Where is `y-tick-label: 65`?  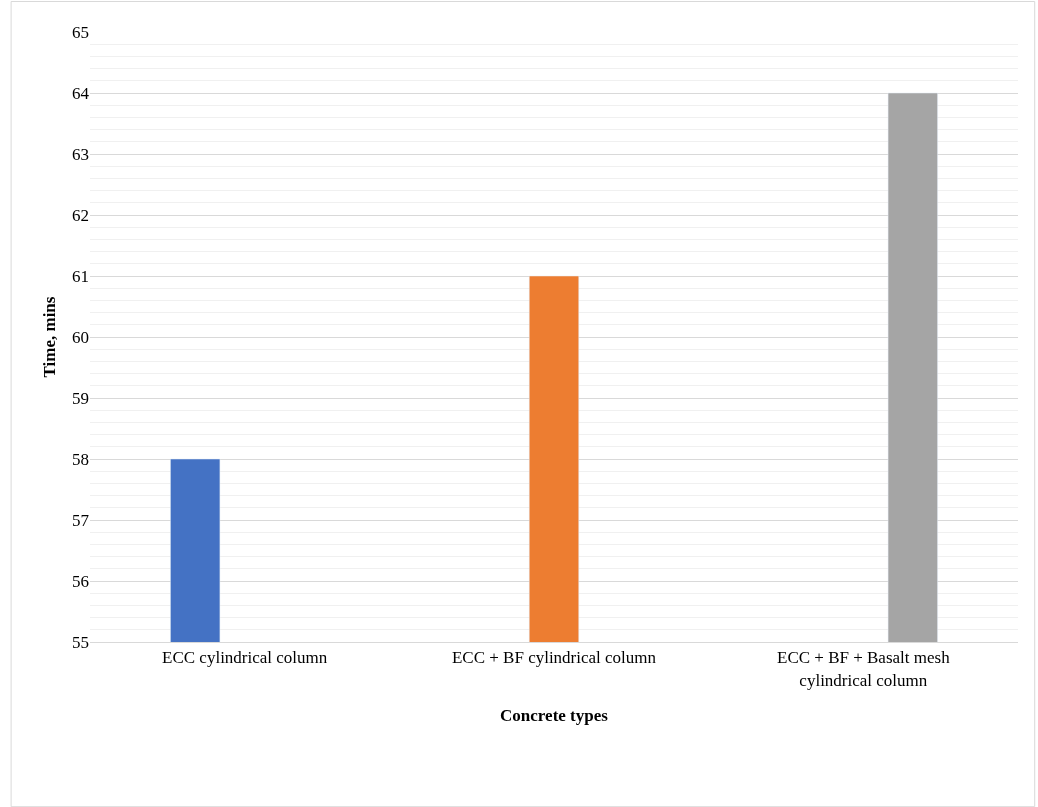 y-tick-label: 65 is located at coordinates (80, 32).